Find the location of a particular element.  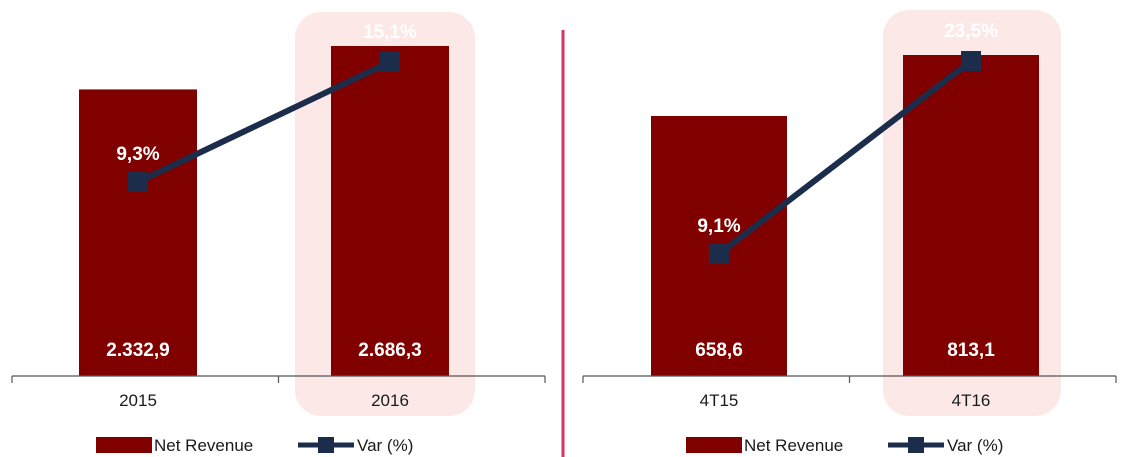

bar-value-label: 658,6 is located at coordinates (719, 350).